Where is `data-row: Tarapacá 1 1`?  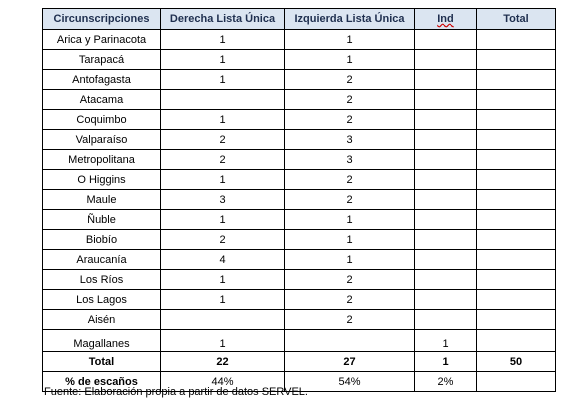 data-row: Tarapacá 1 1 is located at coordinates (299, 59).